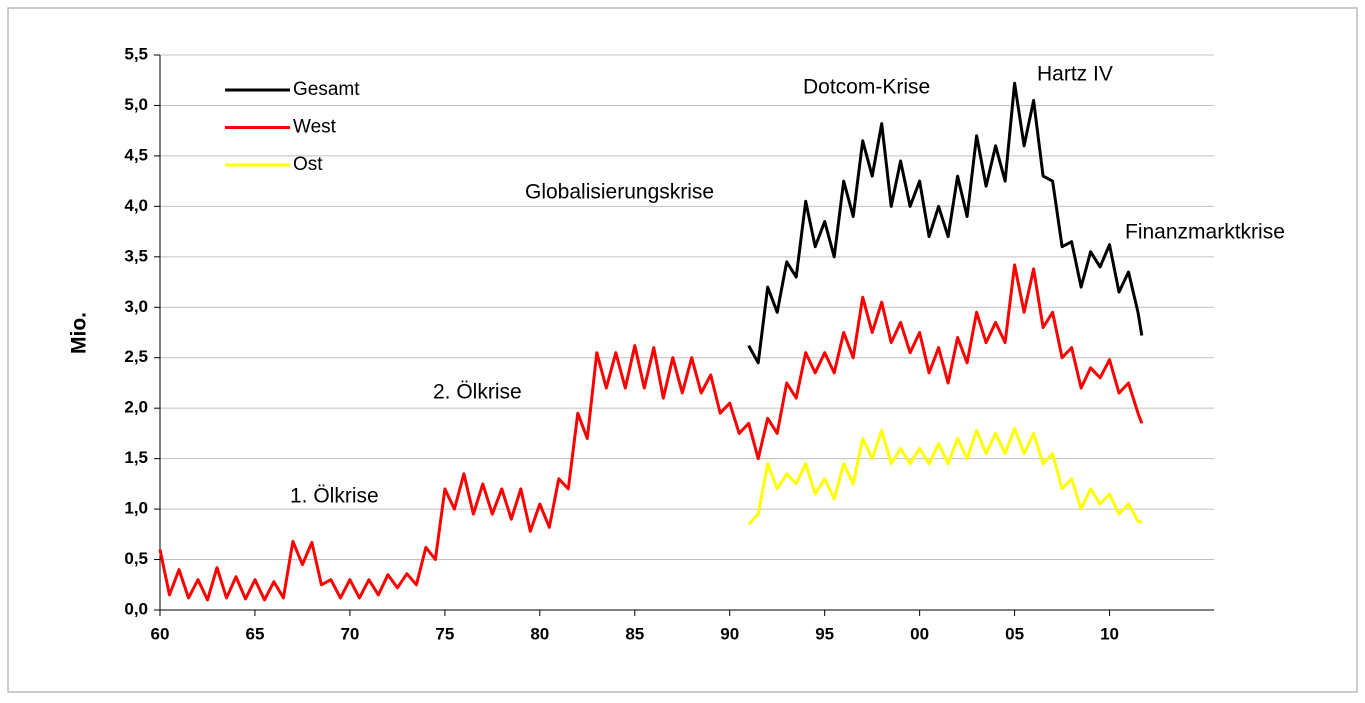 This screenshot has height=703, width=1365. Describe the element at coordinates (136, 608) in the screenshot. I see `y-tick-label: 0,0` at that location.